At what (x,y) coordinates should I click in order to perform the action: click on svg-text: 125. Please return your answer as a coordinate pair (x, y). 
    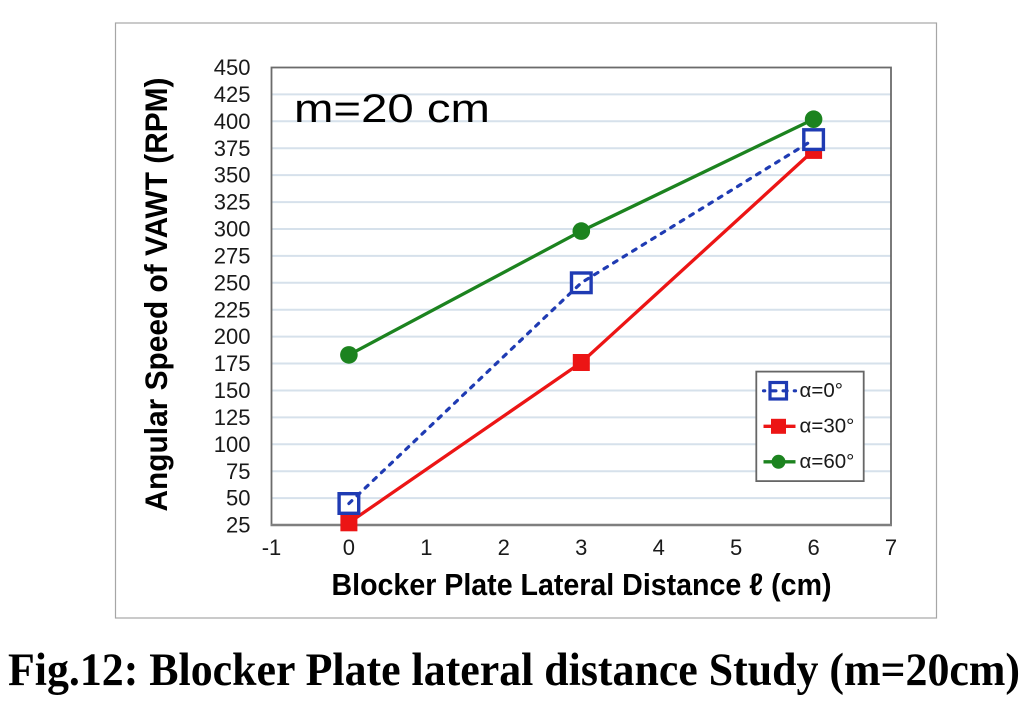
    Looking at the image, I should click on (232, 417).